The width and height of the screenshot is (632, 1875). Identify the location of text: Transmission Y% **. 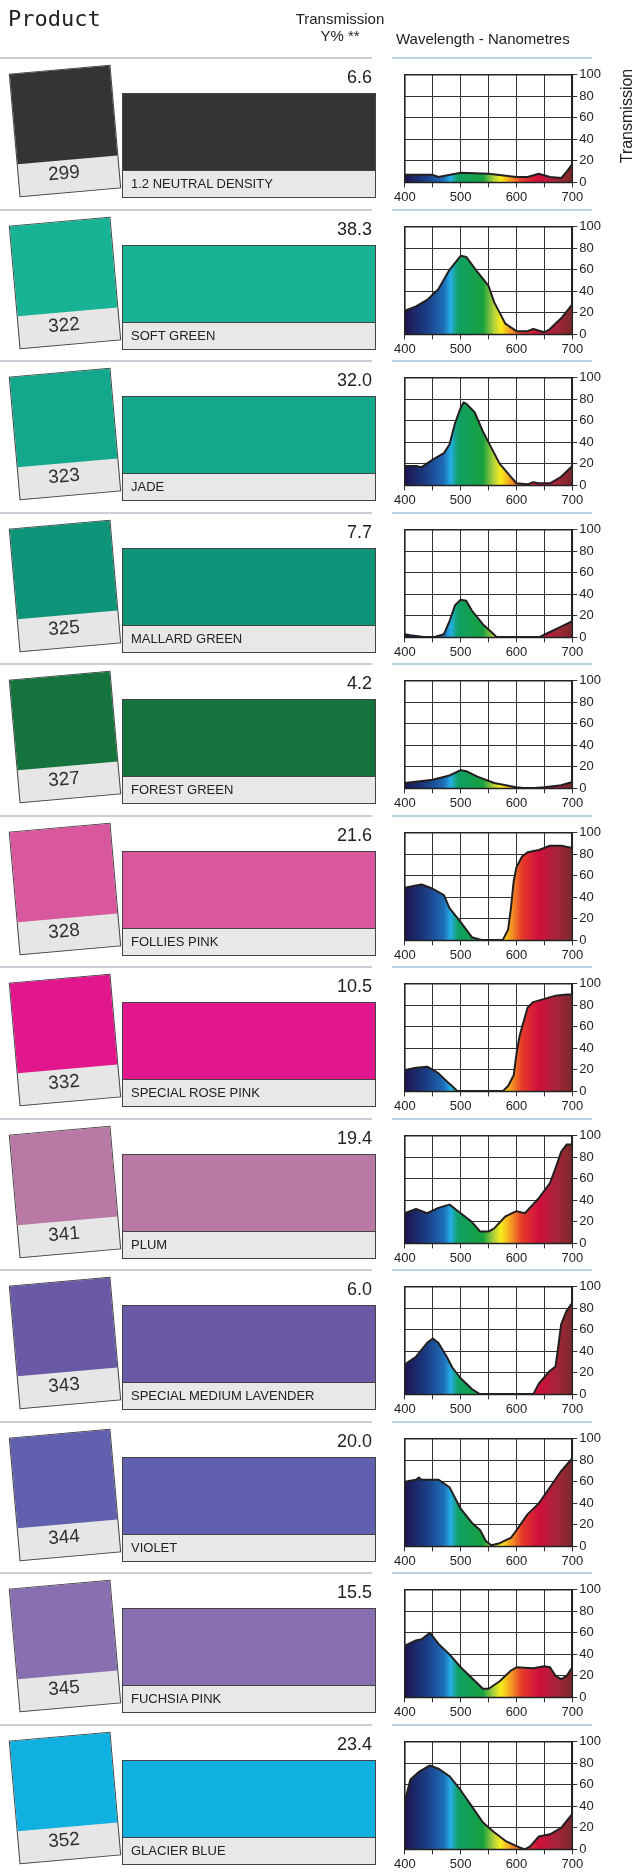
(340, 27).